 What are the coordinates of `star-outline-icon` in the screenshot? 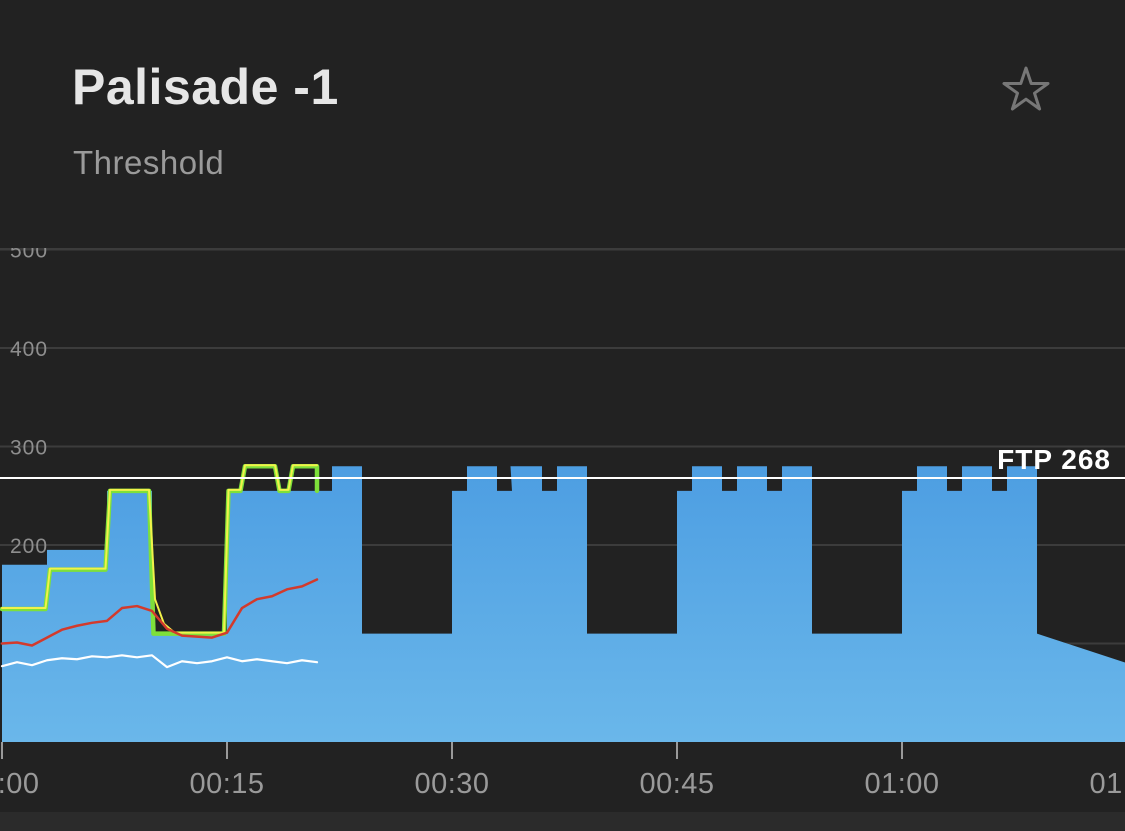 It's located at (1026, 88).